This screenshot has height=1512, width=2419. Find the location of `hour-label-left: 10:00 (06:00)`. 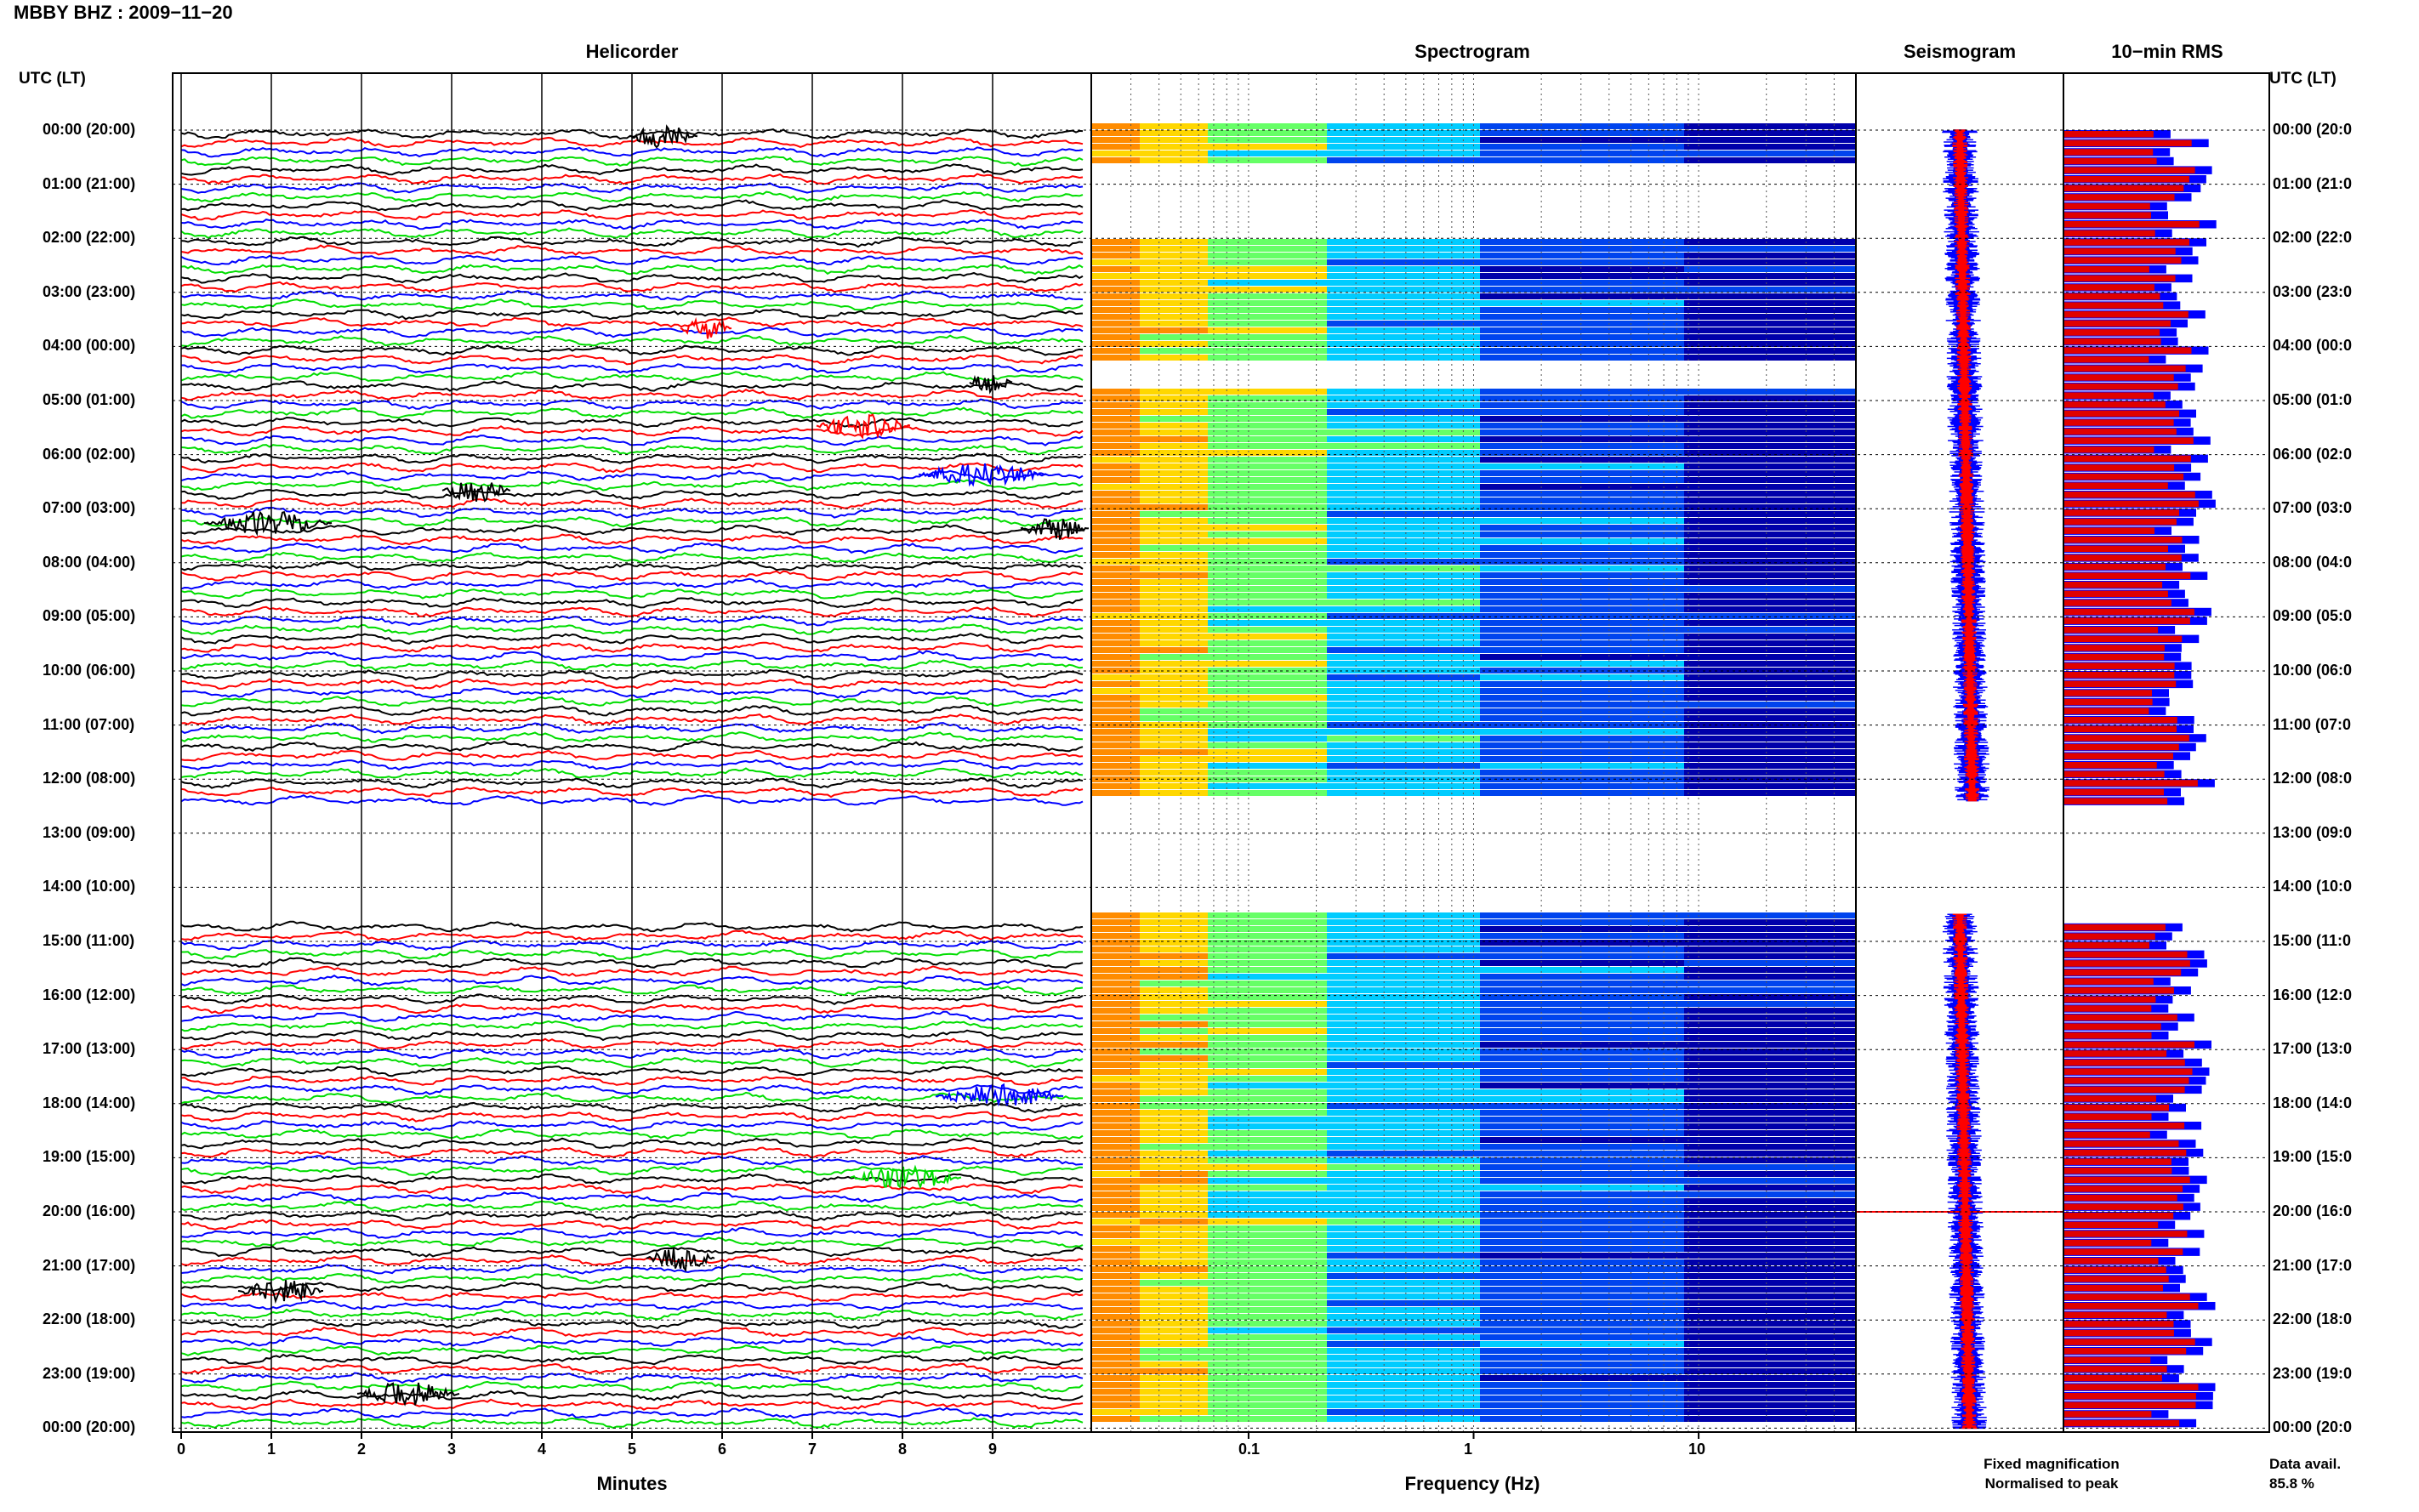

hour-label-left: 10:00 (06:00) is located at coordinates (89, 670).